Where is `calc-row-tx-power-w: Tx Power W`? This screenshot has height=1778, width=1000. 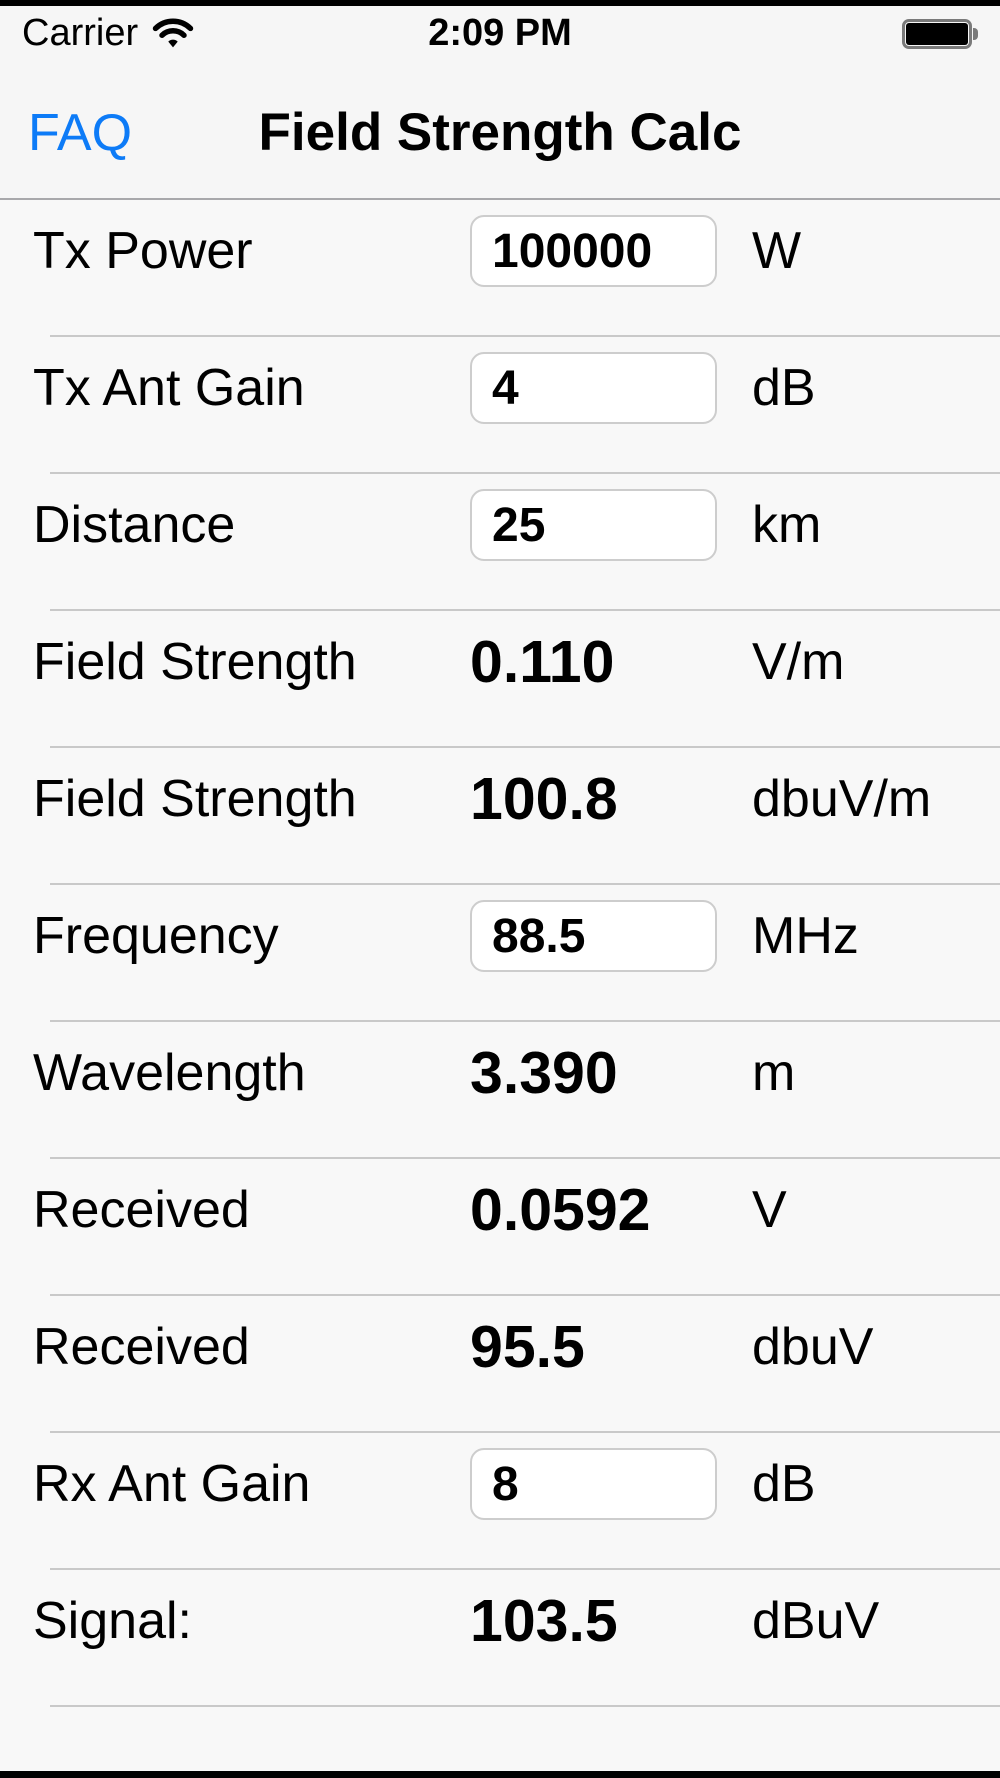 calc-row-tx-power-w: Tx Power W is located at coordinates (500, 268).